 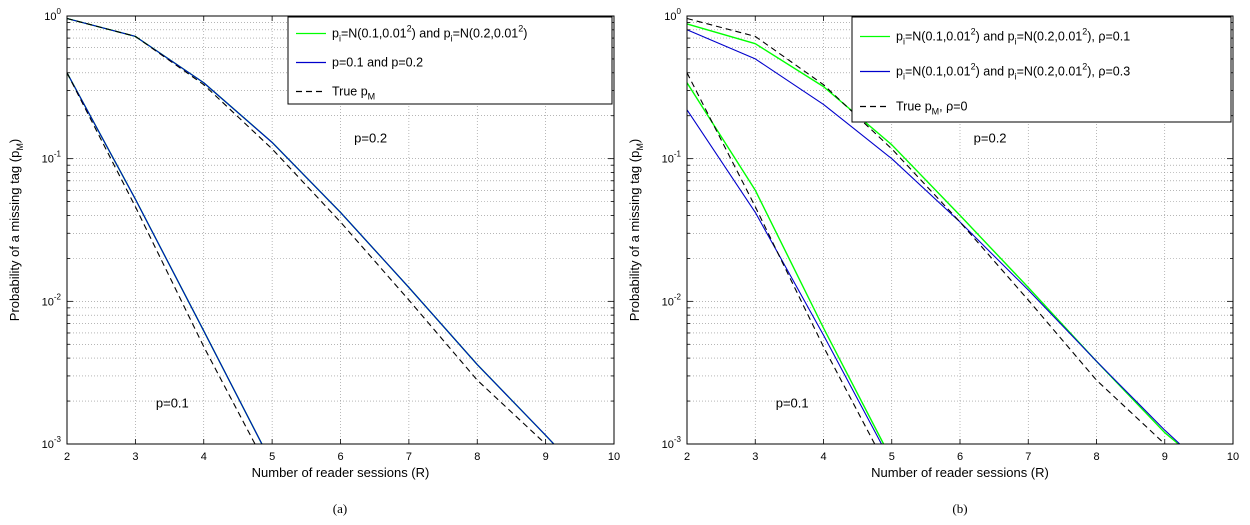 What do you see at coordinates (372, 97) in the screenshot?
I see `legend-label-part: M` at bounding box center [372, 97].